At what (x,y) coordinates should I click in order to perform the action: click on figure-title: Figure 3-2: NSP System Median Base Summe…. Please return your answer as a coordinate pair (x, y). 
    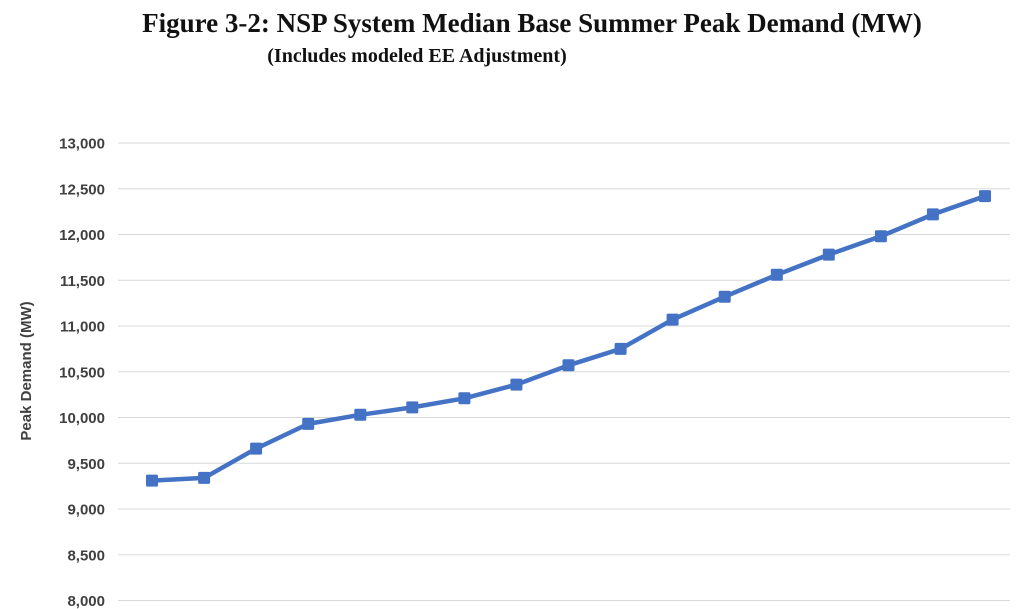
    Looking at the image, I should click on (532, 23).